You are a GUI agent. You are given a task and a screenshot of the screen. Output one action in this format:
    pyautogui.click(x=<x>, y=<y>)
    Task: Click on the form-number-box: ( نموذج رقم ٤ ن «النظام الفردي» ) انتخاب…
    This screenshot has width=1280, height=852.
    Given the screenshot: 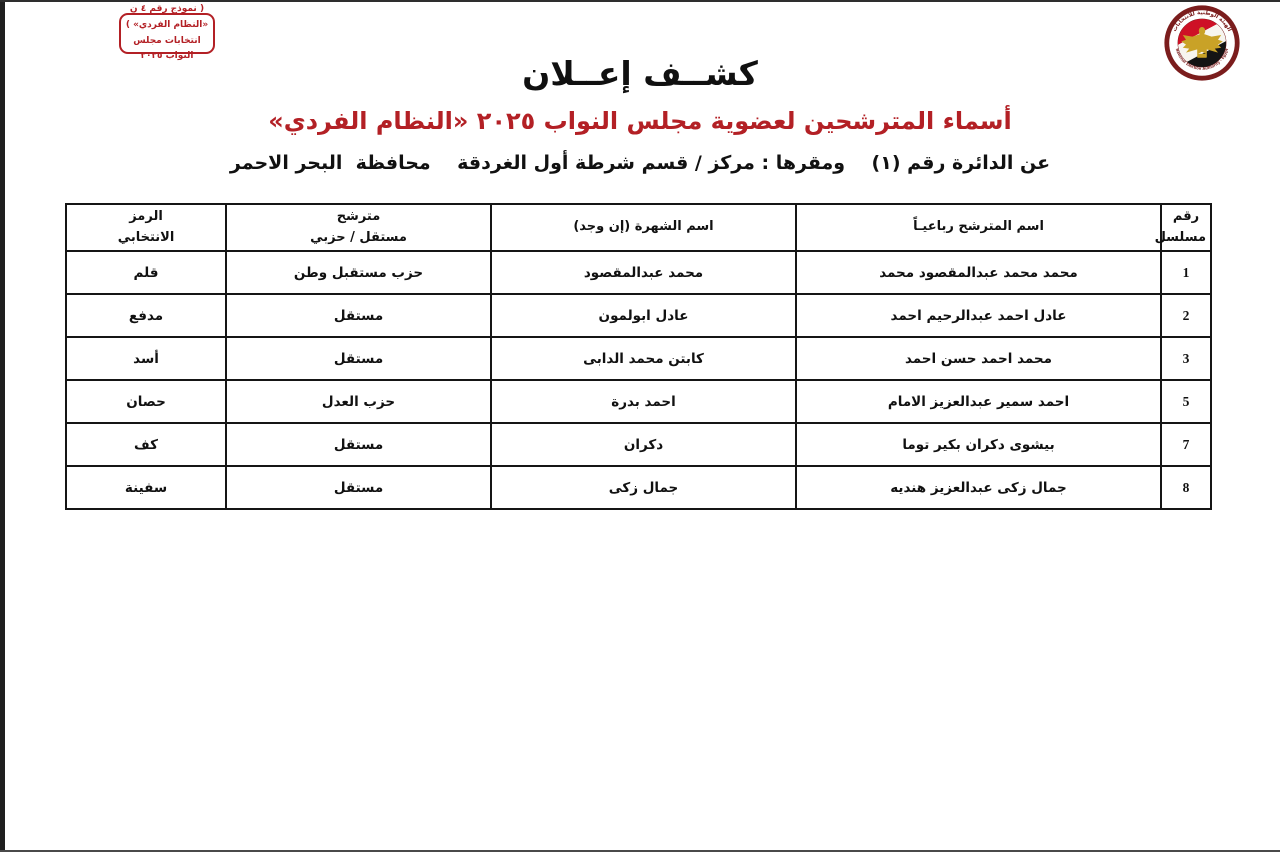 What is the action you would take?
    pyautogui.click(x=167, y=32)
    